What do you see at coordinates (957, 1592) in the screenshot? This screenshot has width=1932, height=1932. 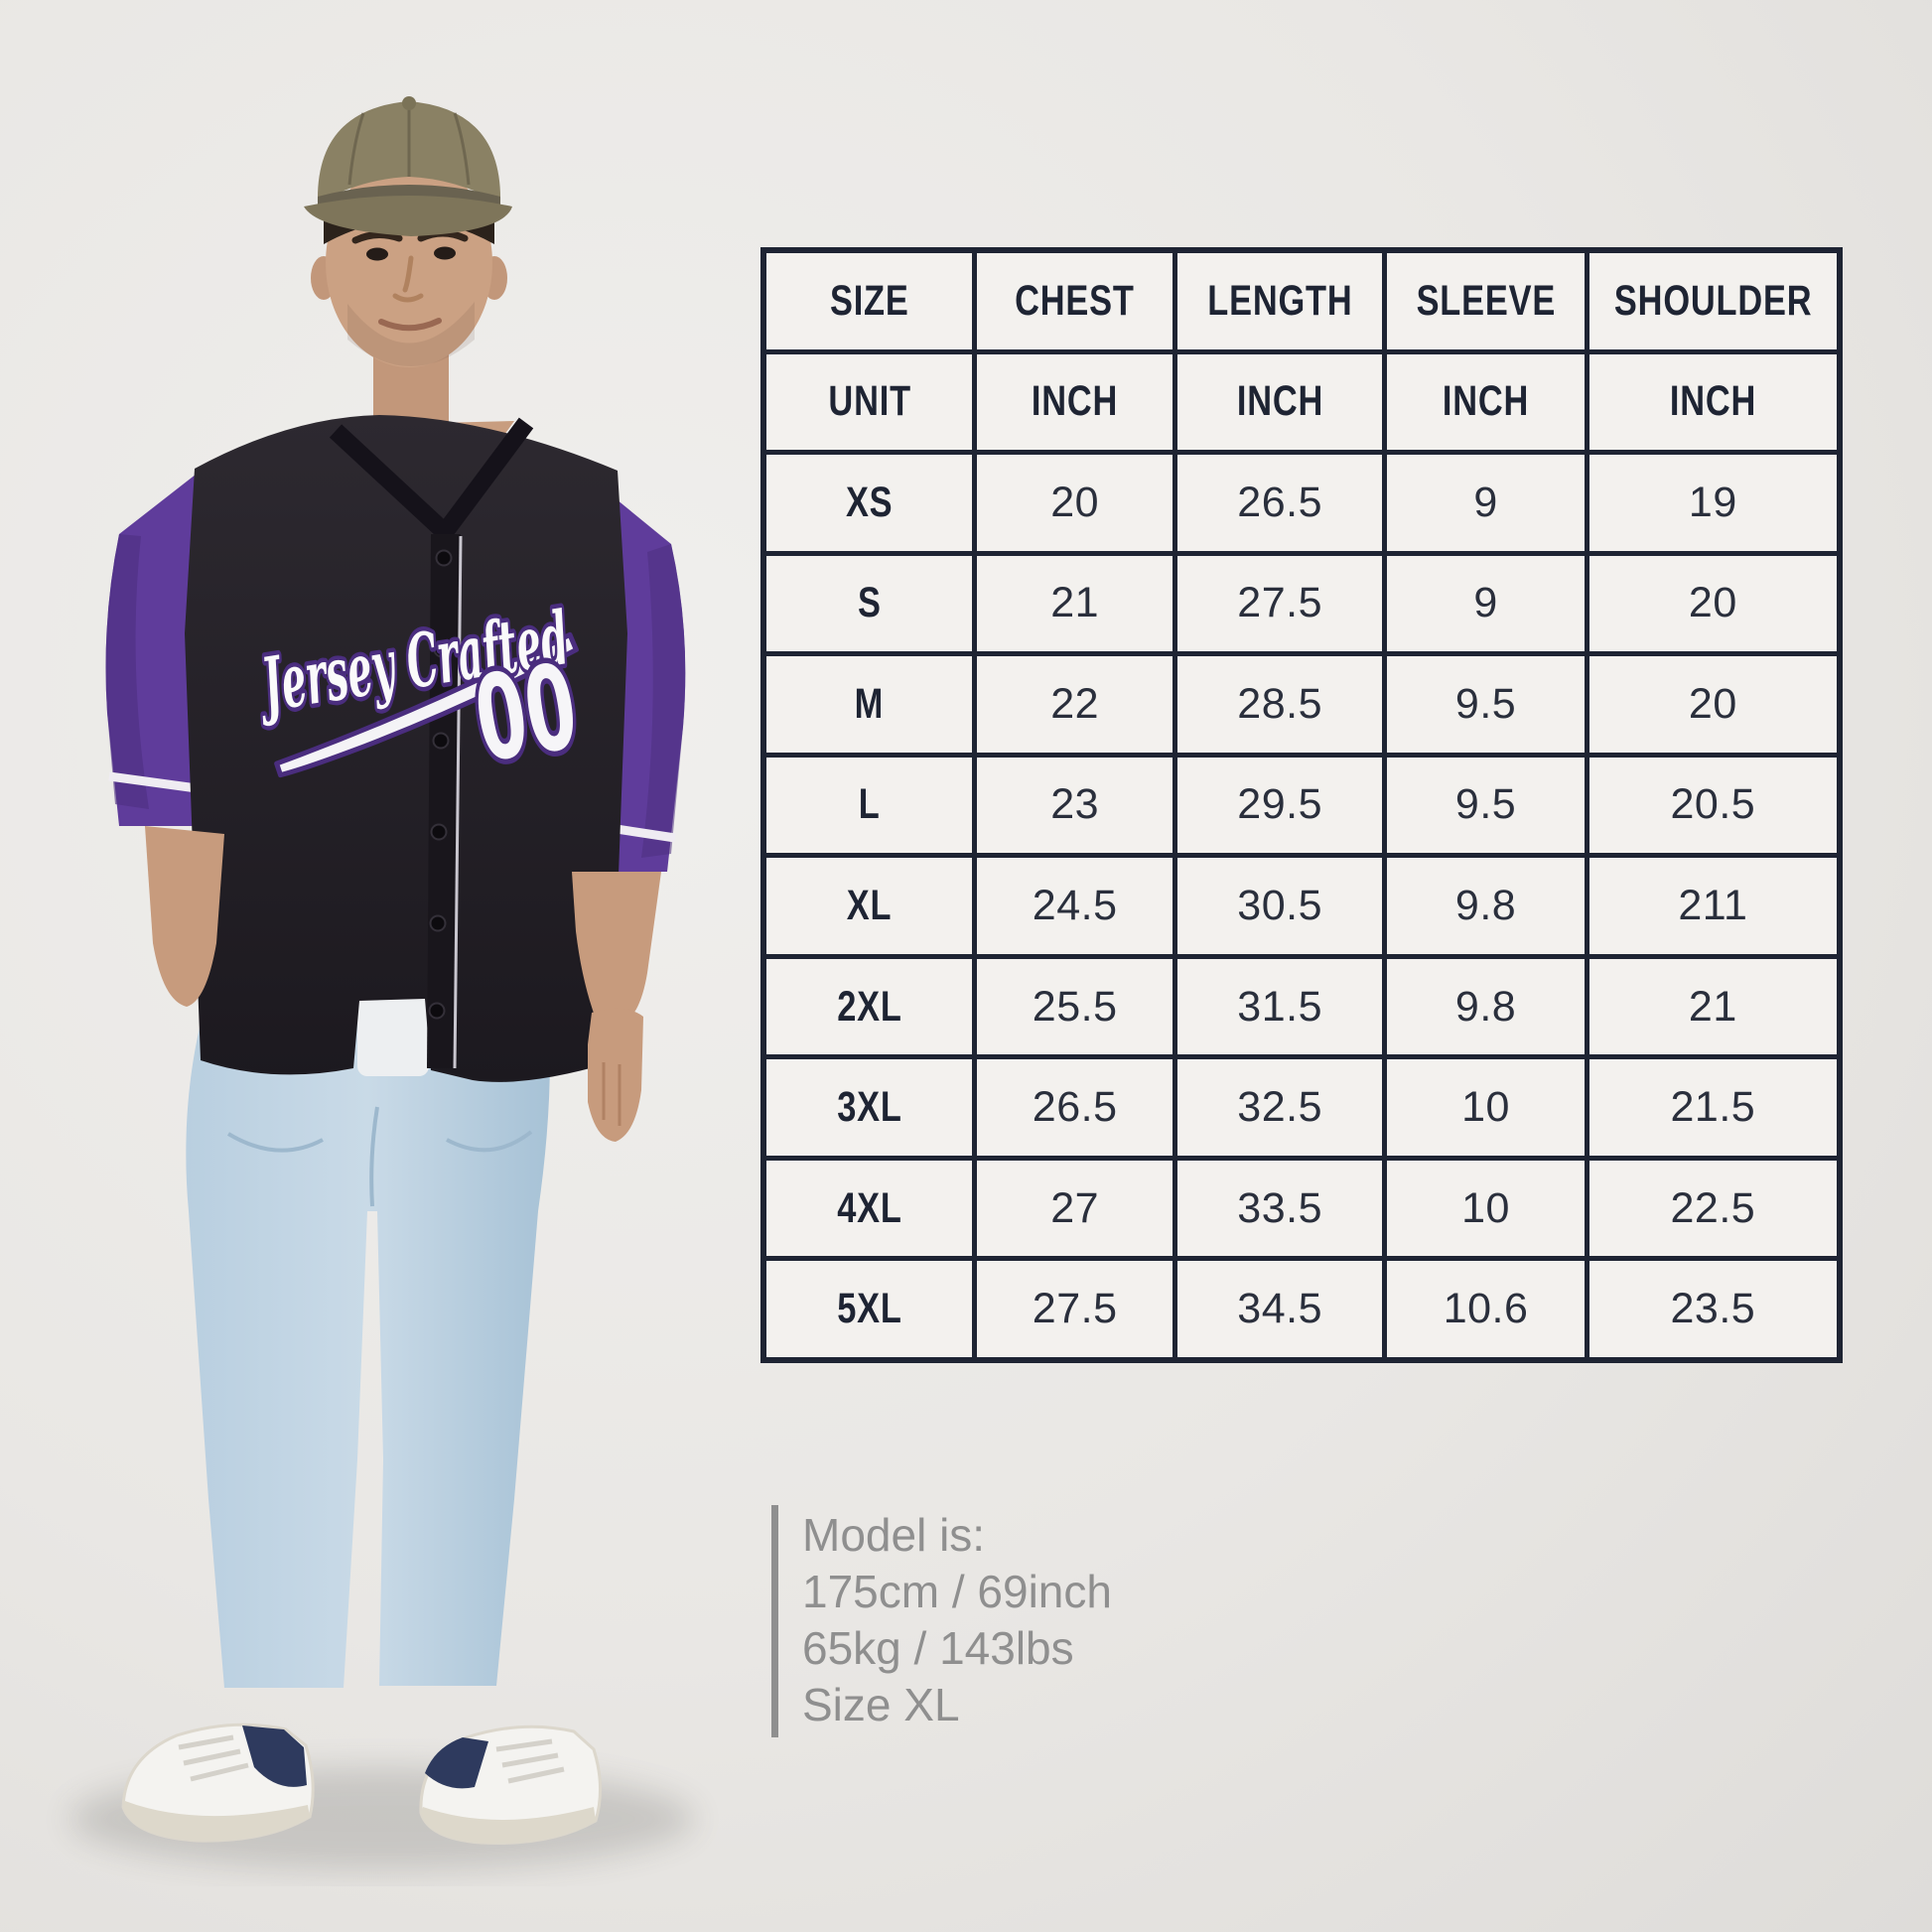 I see `model-info-height: 175cm / 69inch` at bounding box center [957, 1592].